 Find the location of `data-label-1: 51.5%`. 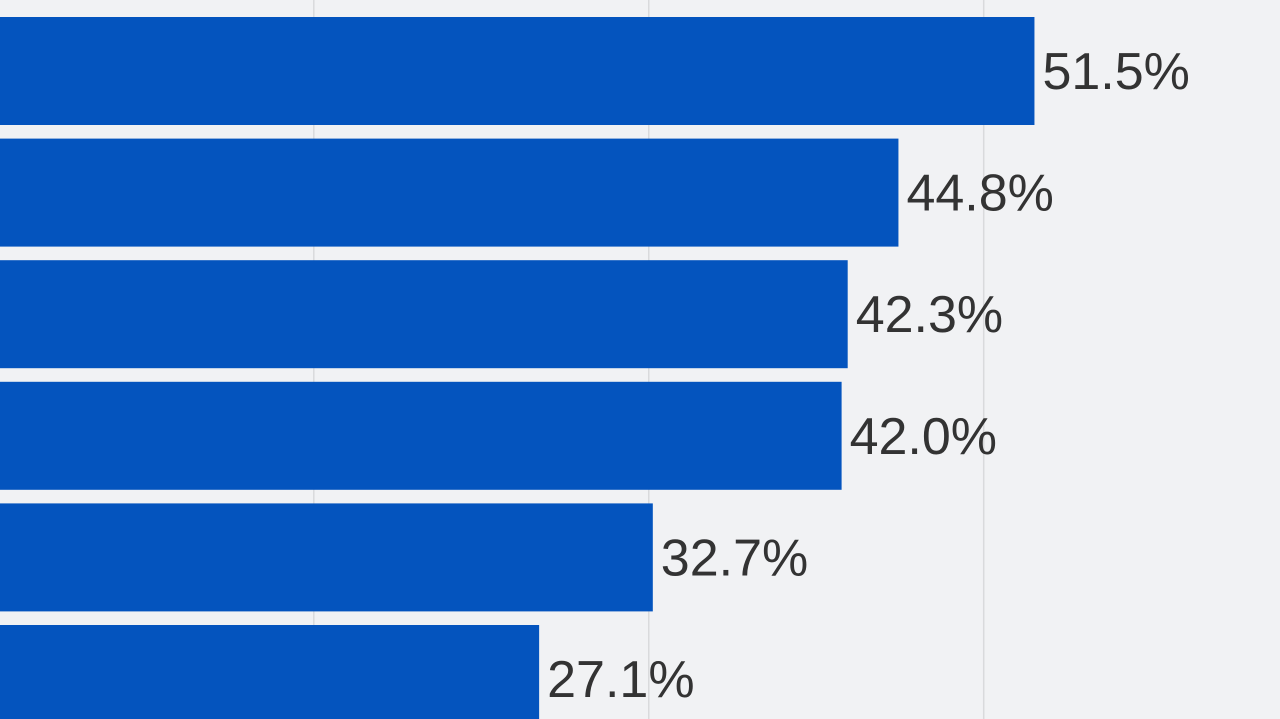

data-label-1: 51.5% is located at coordinates (1115, 72).